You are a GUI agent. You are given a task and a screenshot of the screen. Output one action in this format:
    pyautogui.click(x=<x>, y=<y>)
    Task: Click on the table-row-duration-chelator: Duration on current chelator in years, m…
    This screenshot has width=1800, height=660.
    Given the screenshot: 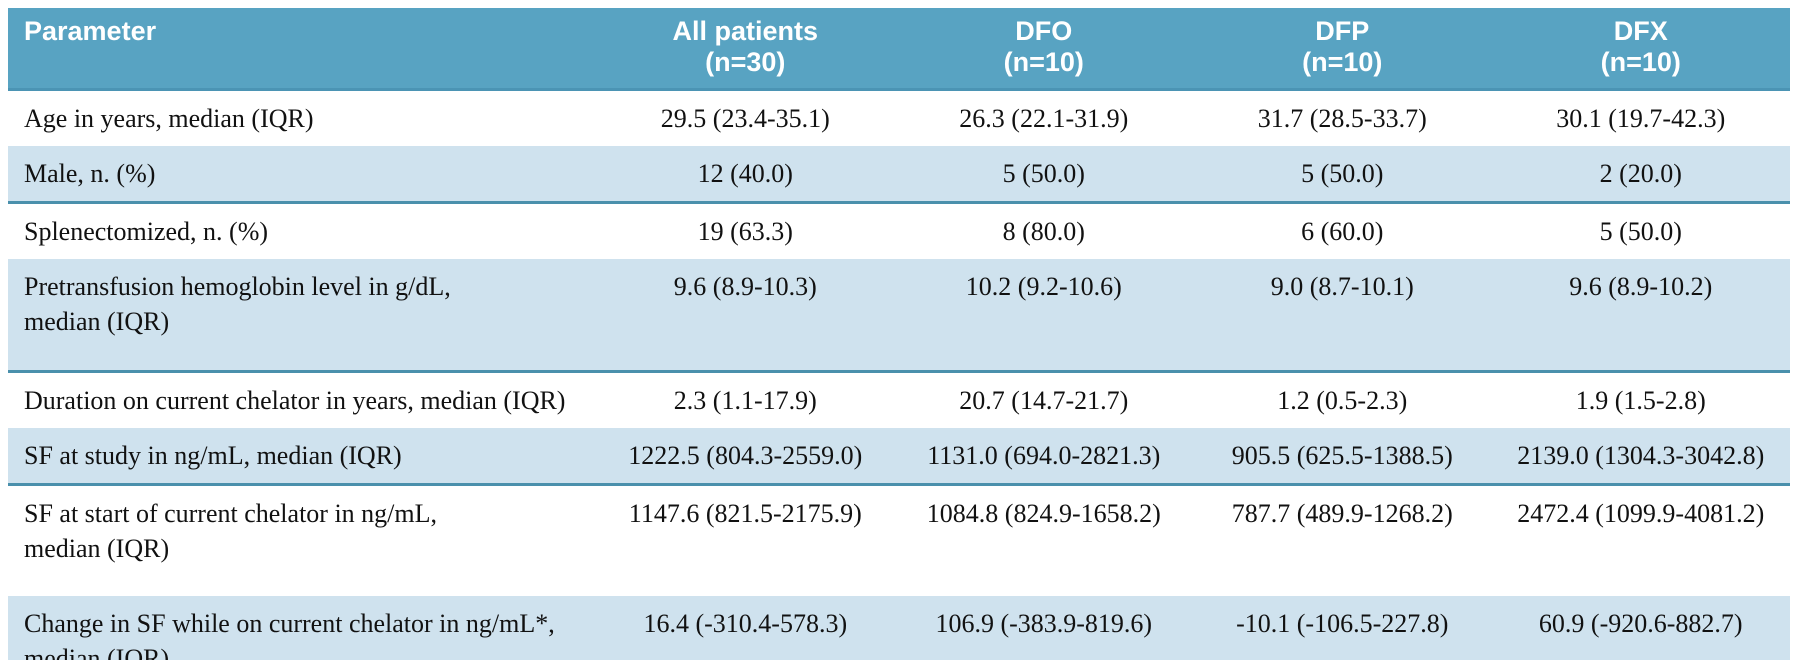 What is the action you would take?
    pyautogui.click(x=899, y=399)
    